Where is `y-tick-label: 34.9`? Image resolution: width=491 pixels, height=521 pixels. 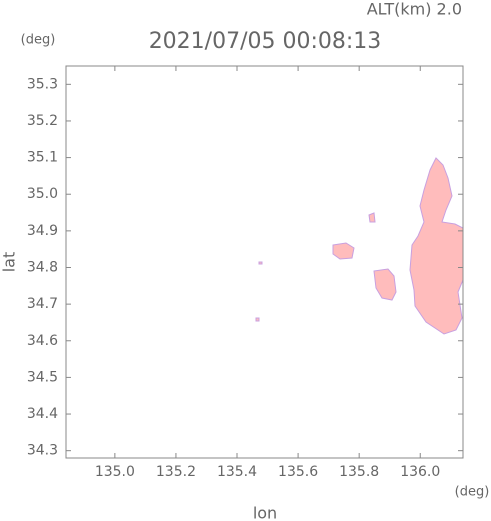 y-tick-label: 34.9 is located at coordinates (42, 231).